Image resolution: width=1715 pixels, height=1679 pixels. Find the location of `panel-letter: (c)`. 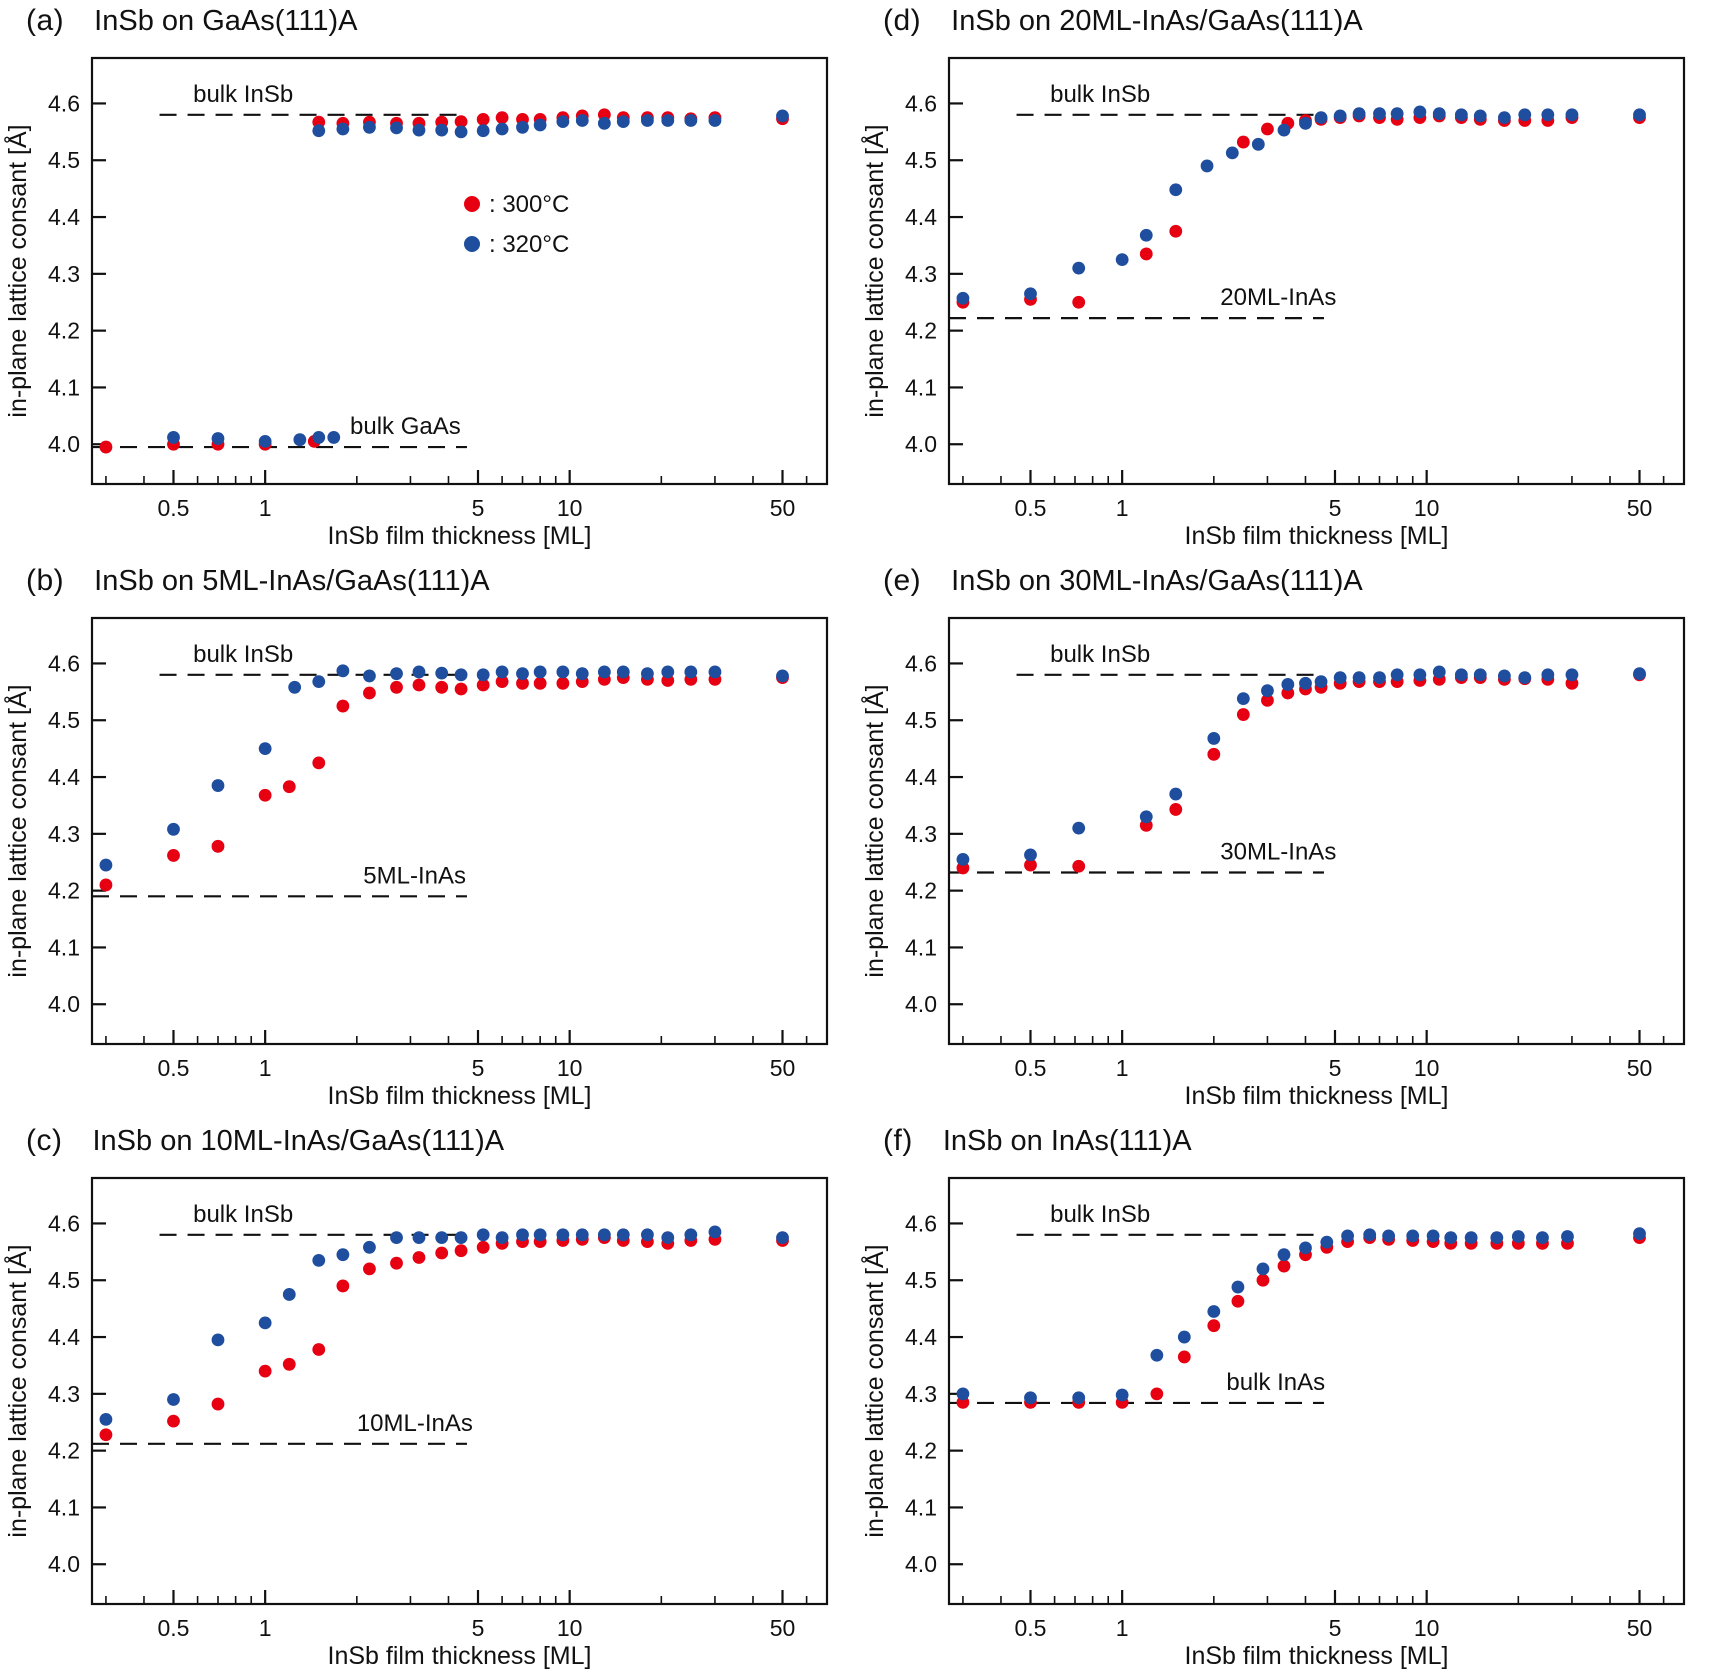

panel-letter: (c) is located at coordinates (44, 1140).